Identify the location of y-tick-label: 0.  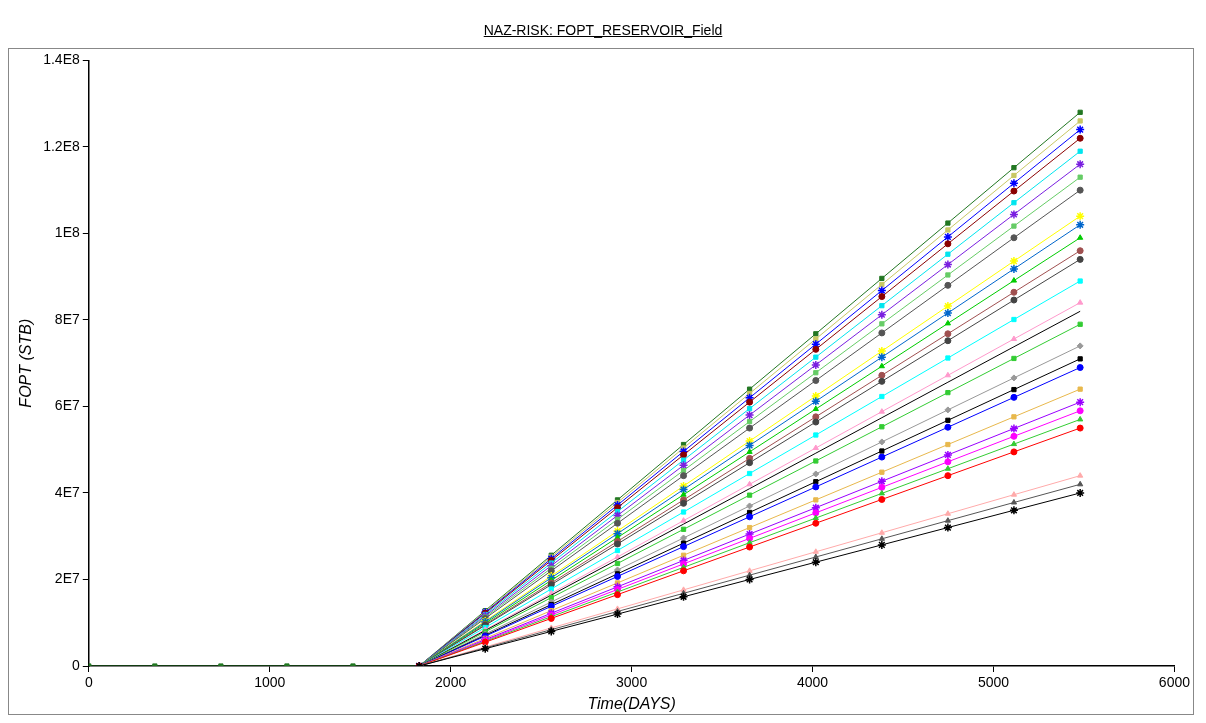
(75, 664).